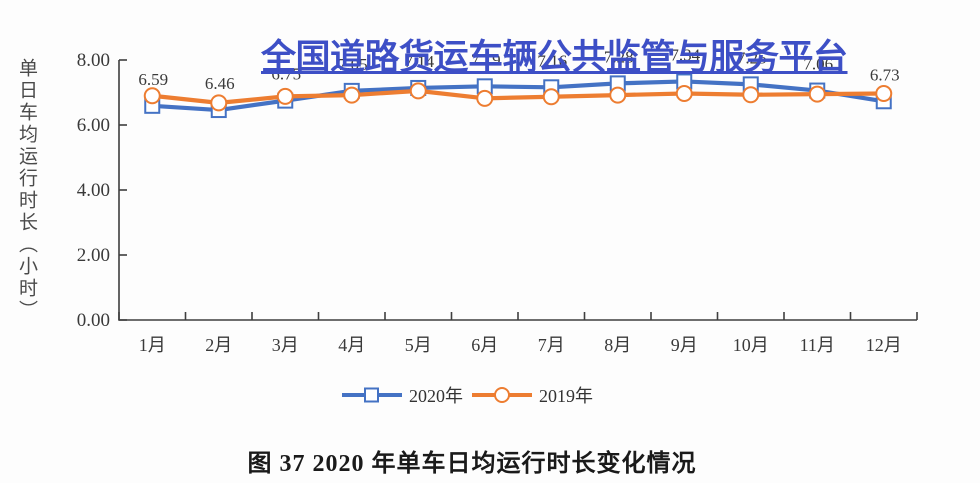  I want to click on data-label: 7.28, so click(619, 56).